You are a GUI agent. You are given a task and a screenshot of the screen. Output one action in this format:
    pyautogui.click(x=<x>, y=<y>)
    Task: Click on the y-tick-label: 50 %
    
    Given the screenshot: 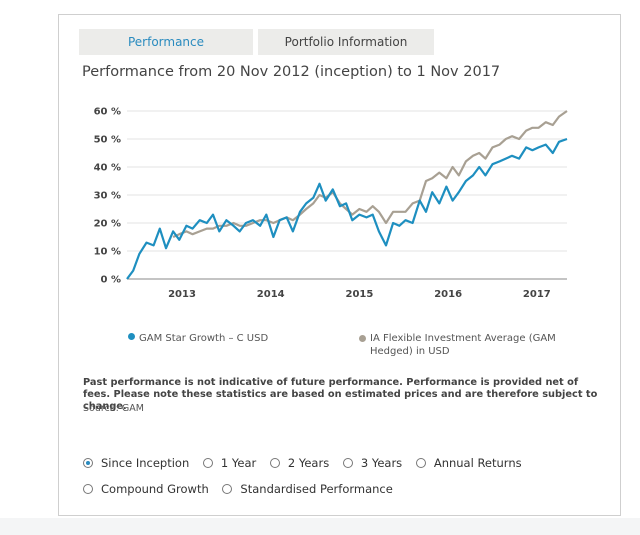 What is the action you would take?
    pyautogui.click(x=107, y=140)
    